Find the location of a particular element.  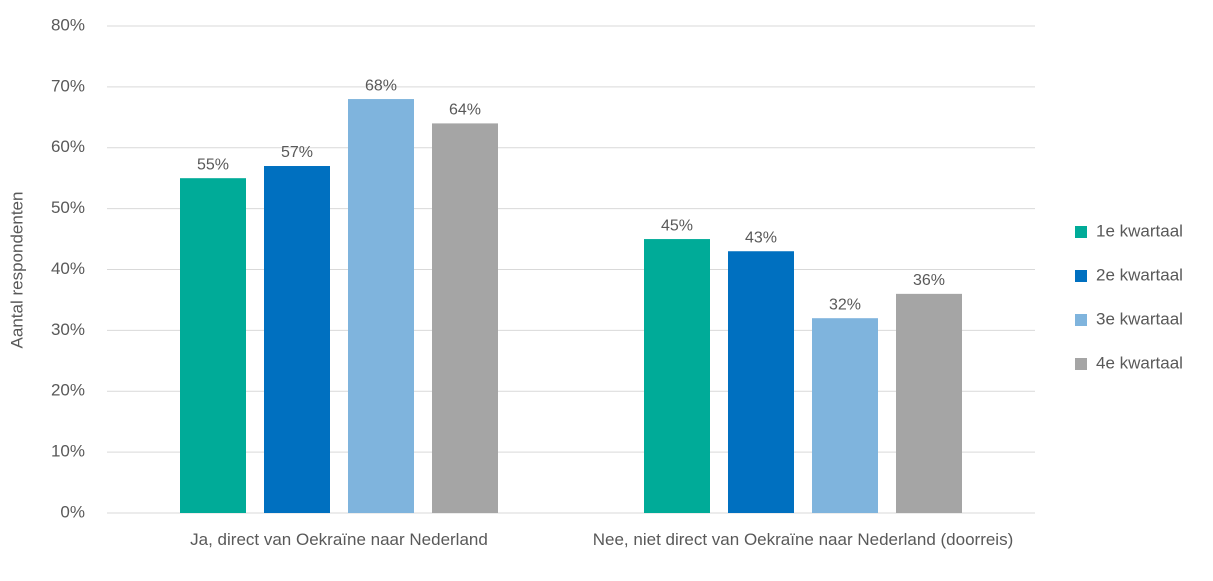

y-tick-label: 0% is located at coordinates (72, 511).